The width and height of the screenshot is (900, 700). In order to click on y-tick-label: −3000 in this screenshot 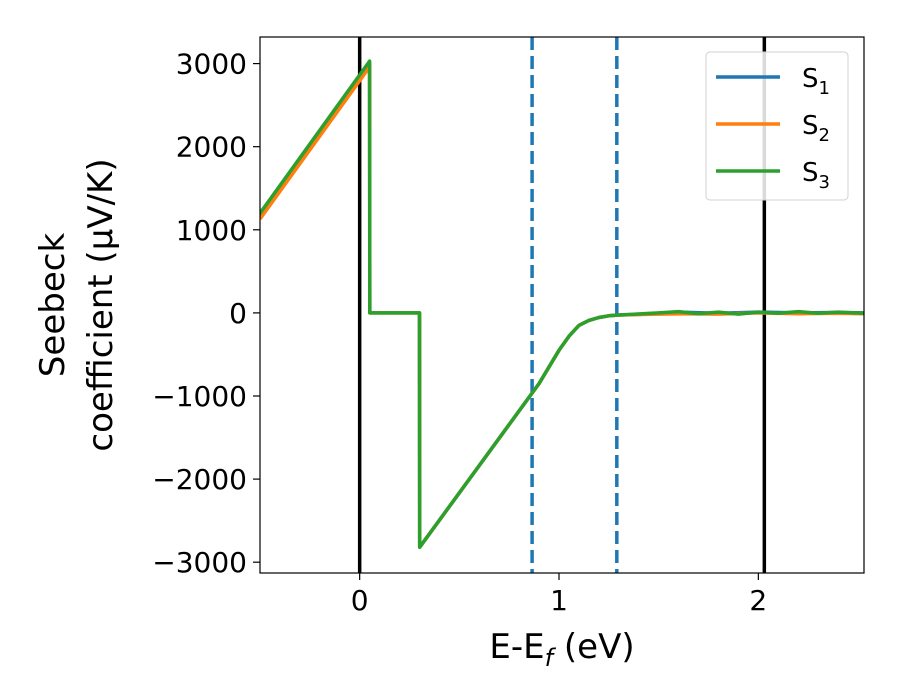, I will do `click(199, 562)`.